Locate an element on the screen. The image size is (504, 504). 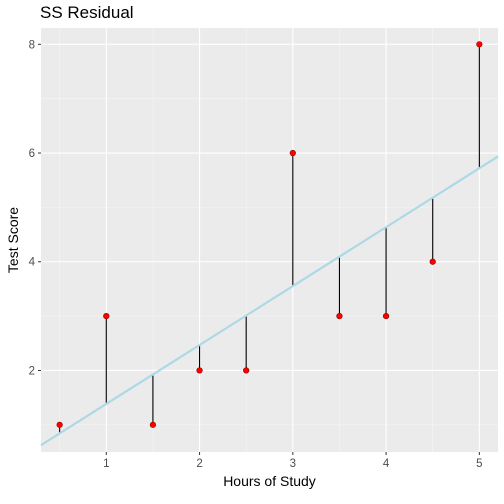
x-axis-title: Hours of Study is located at coordinates (269, 481).